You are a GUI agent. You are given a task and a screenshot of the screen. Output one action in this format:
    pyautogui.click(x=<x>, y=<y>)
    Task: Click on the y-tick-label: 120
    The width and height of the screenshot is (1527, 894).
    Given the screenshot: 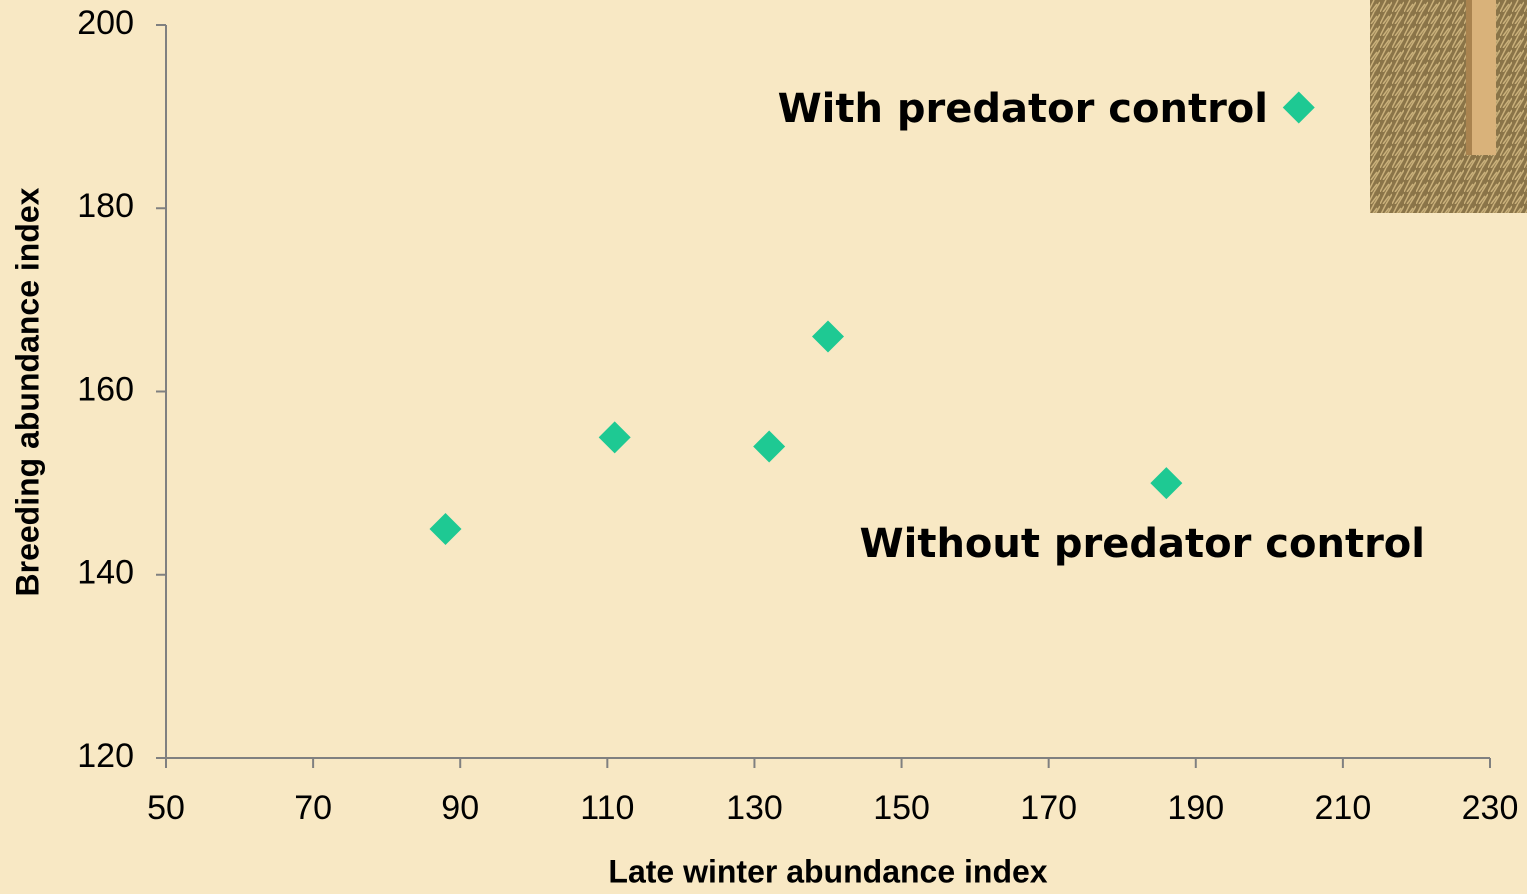 What is the action you would take?
    pyautogui.click(x=105, y=756)
    